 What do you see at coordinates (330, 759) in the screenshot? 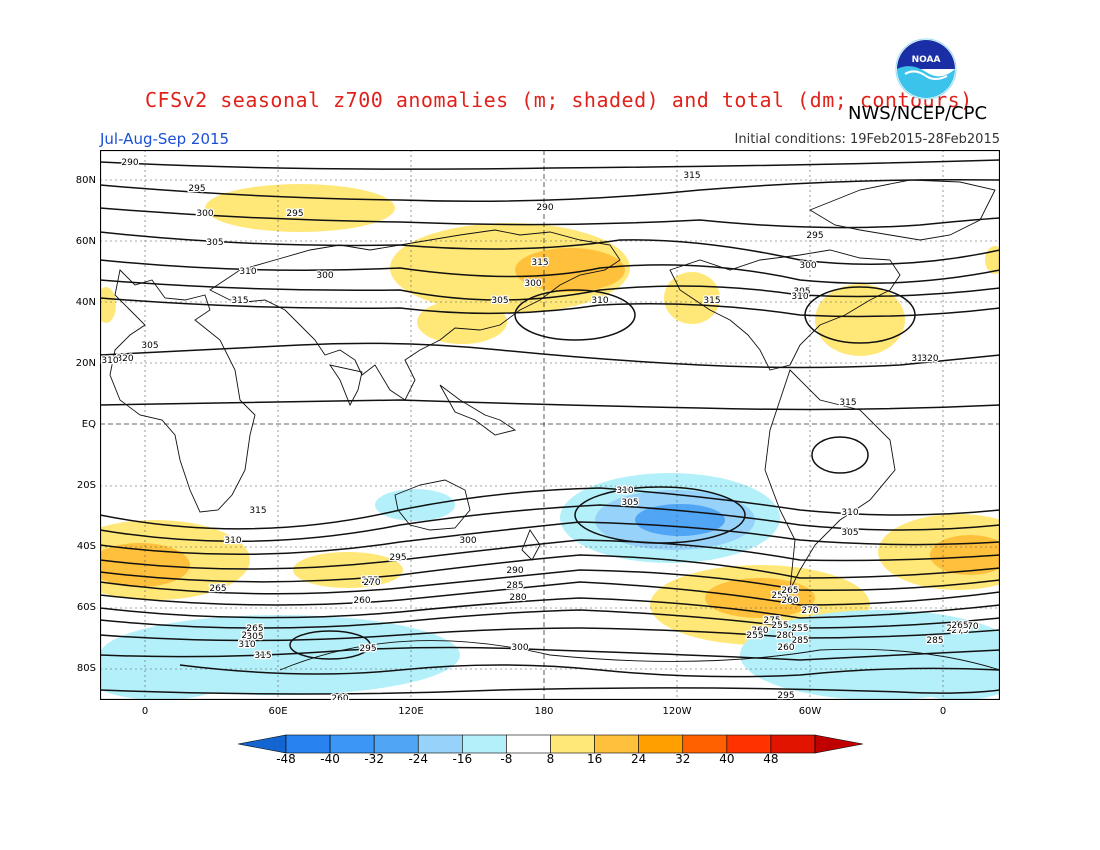
I see `colorbar-tick-label: -40` at bounding box center [330, 759].